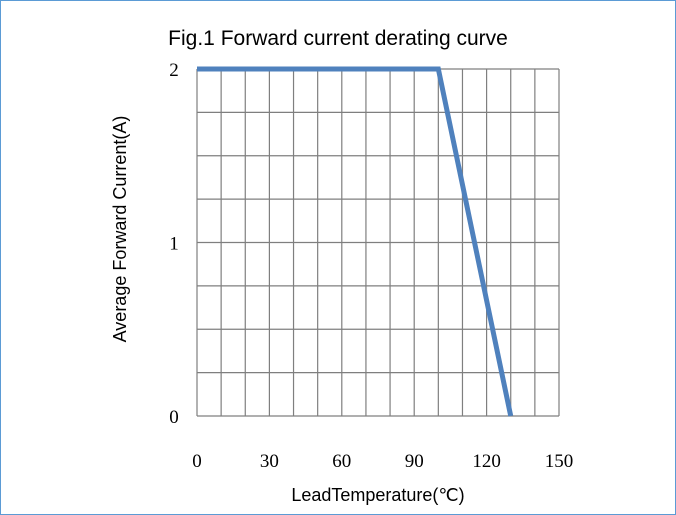 The width and height of the screenshot is (676, 515). Describe the element at coordinates (377, 495) in the screenshot. I see `x-axis-label: LeadTemperature(℃)` at that location.